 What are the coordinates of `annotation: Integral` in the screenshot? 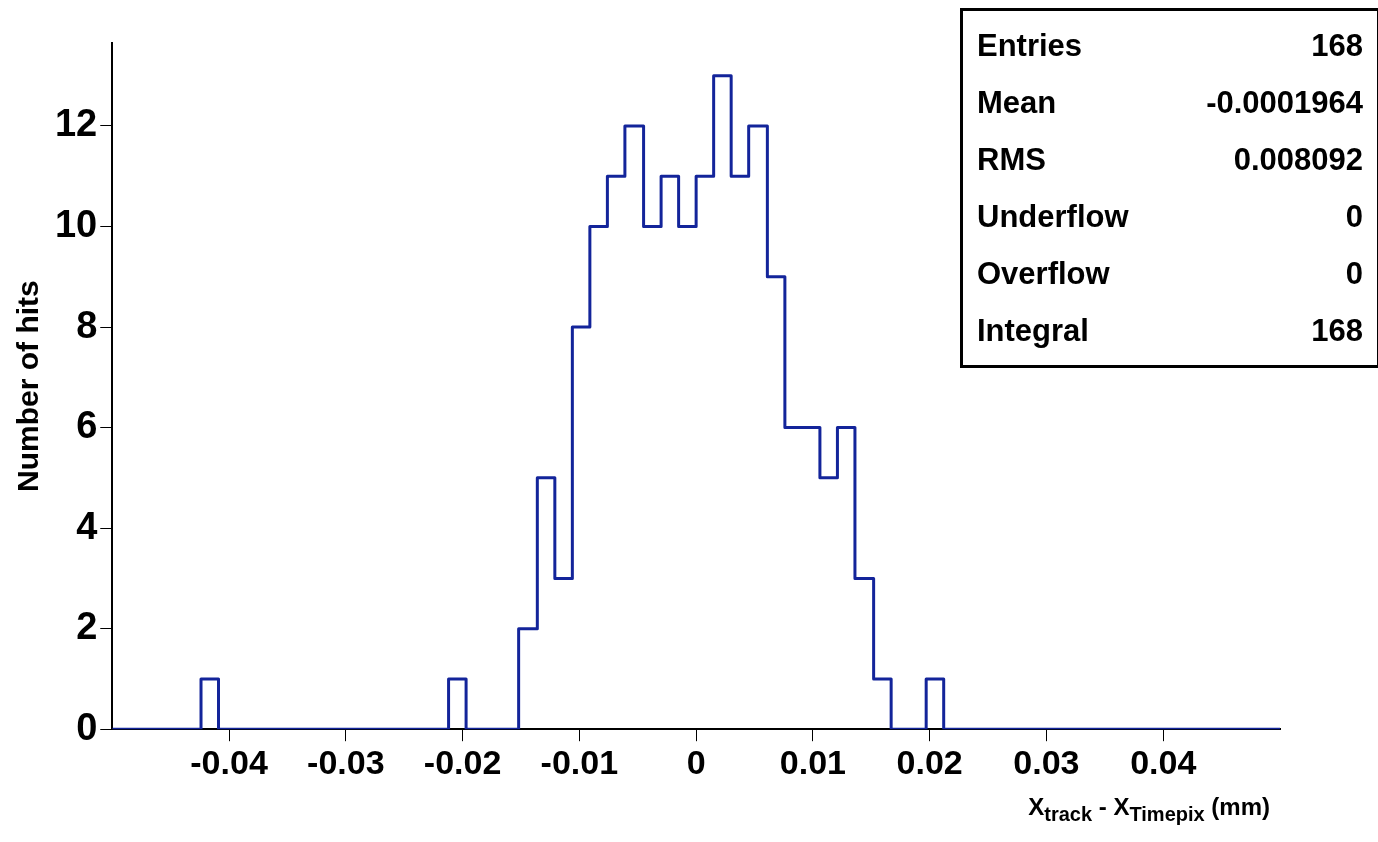 It's located at (1033, 330).